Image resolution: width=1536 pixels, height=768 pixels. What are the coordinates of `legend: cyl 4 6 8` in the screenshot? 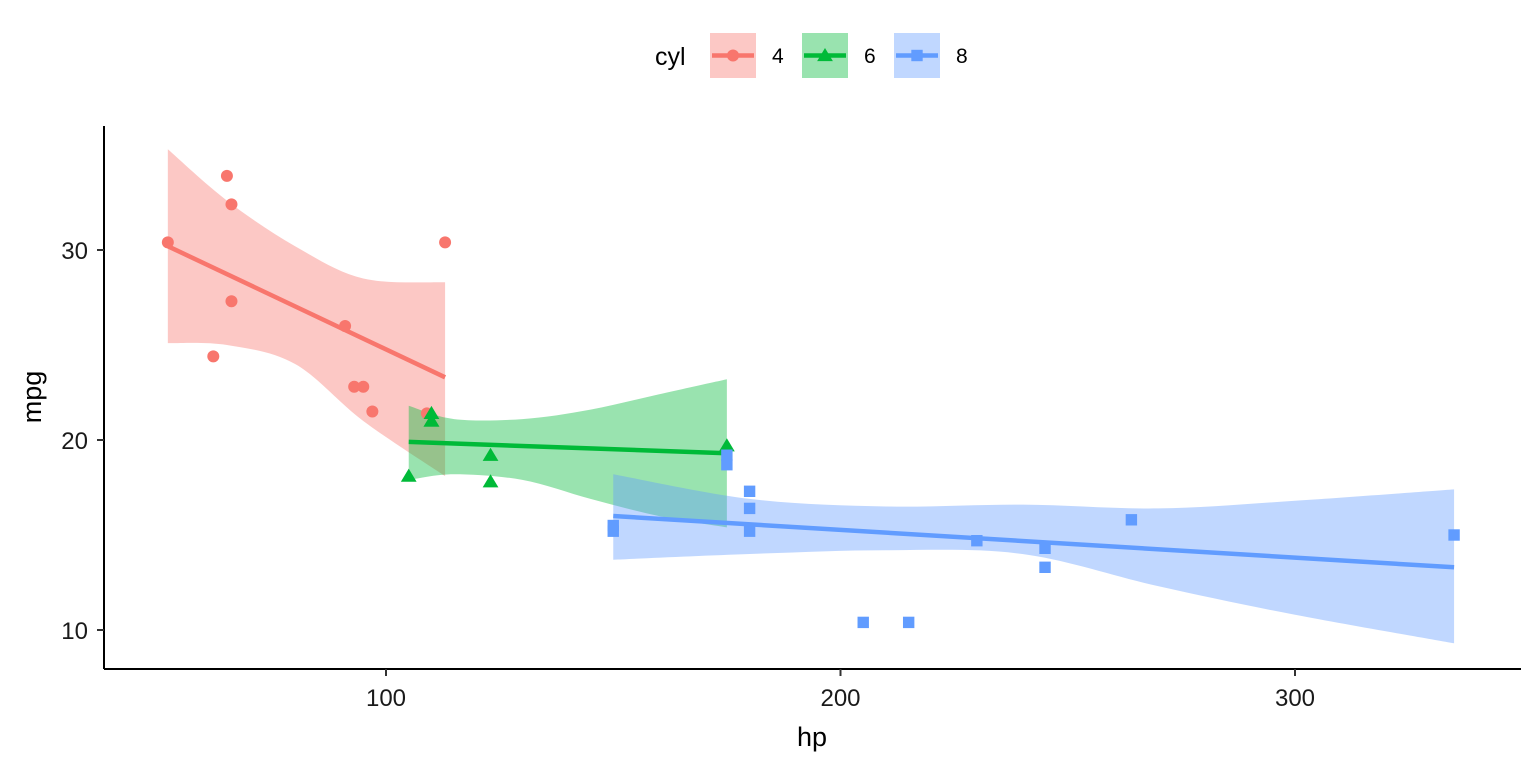 It's located at (811, 55).